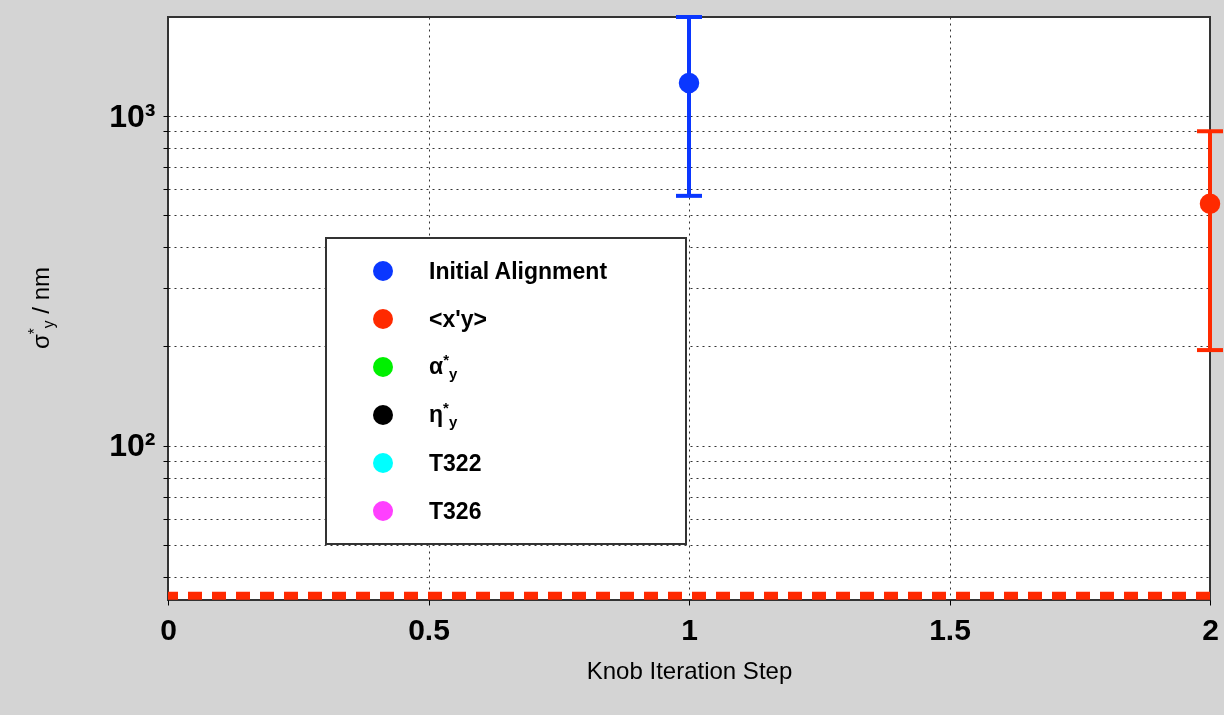  Describe the element at coordinates (429, 629) in the screenshot. I see `x-tick-label: 0.5` at that location.